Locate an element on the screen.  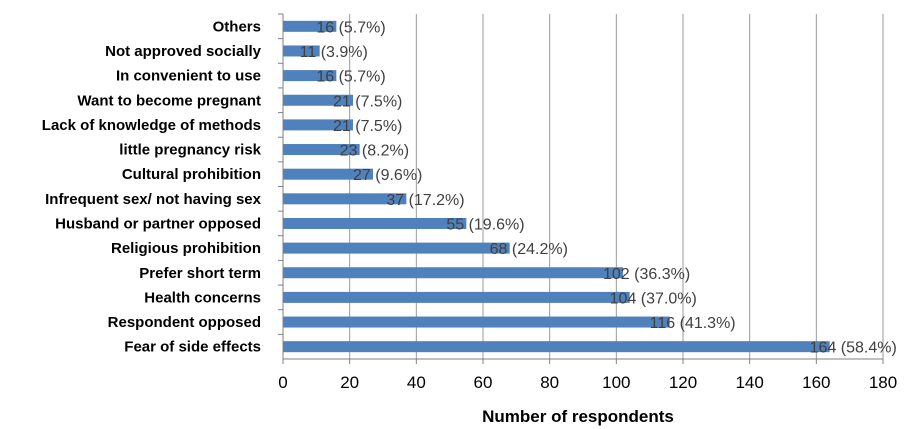
x-tick-label-20: 20 is located at coordinates (349, 382).